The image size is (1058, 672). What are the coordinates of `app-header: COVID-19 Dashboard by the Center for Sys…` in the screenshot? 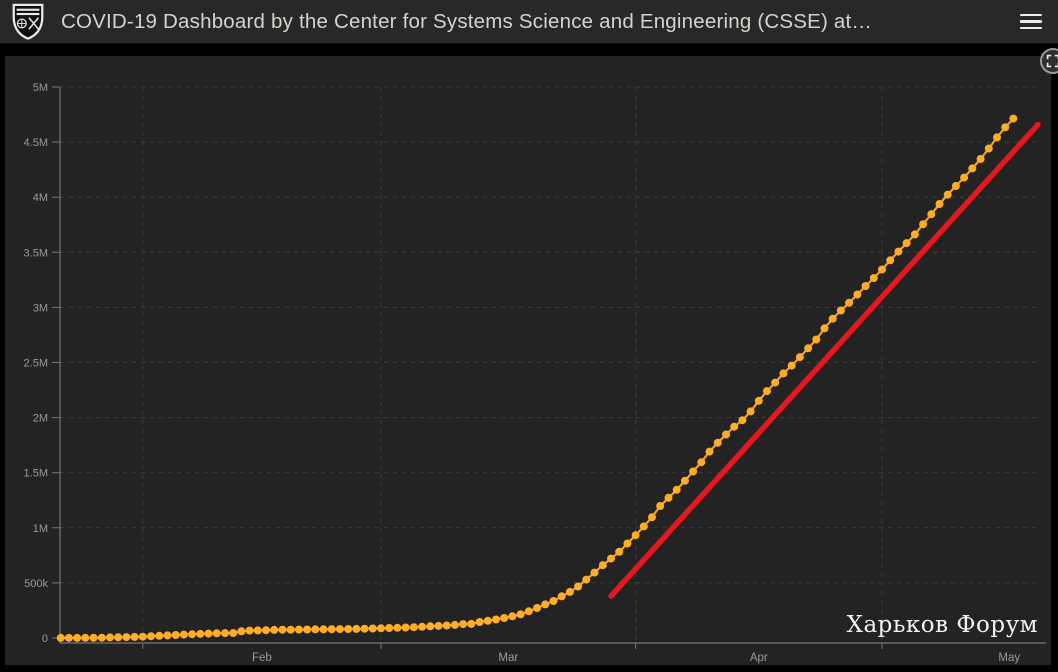 It's located at (529, 22).